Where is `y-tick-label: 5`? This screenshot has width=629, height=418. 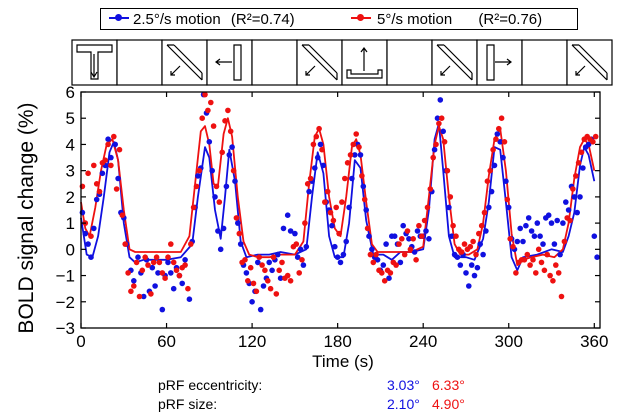 y-tick-label: 5 is located at coordinates (70, 118).